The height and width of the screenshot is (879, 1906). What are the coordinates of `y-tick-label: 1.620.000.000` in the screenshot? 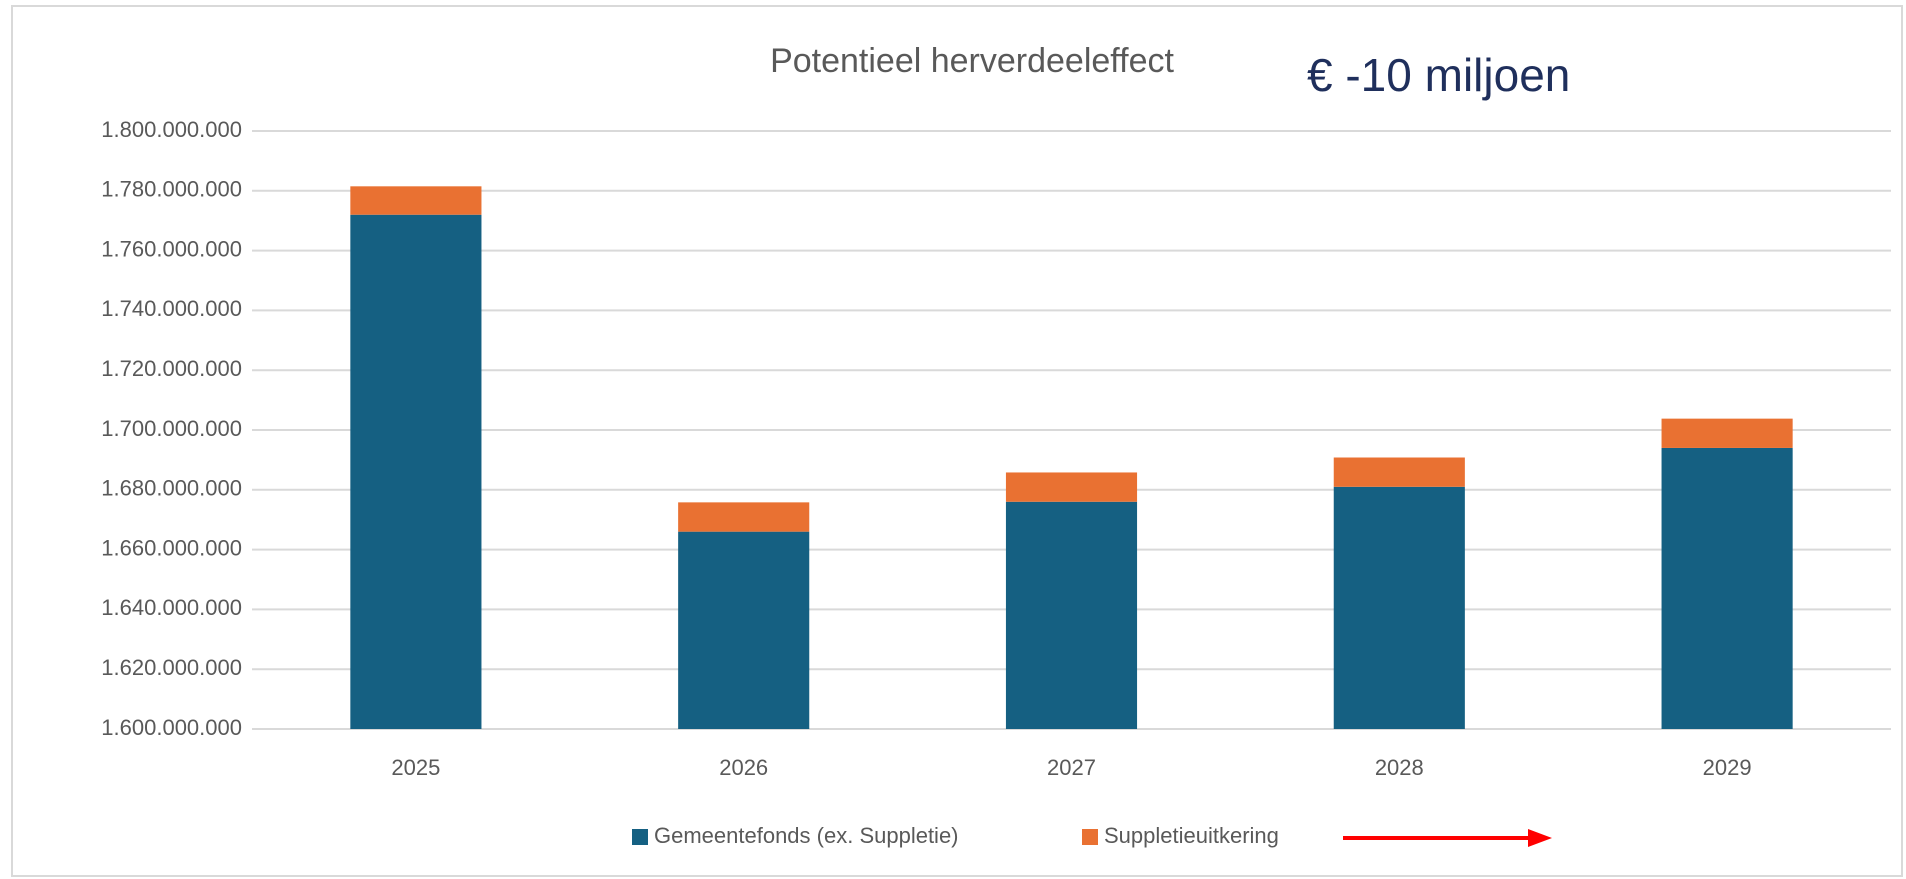 It's located at (171, 667).